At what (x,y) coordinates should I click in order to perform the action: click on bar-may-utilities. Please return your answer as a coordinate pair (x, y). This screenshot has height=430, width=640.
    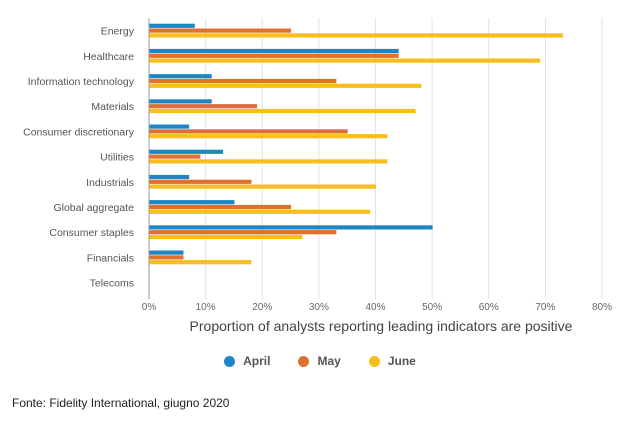
    Looking at the image, I should click on (175, 156).